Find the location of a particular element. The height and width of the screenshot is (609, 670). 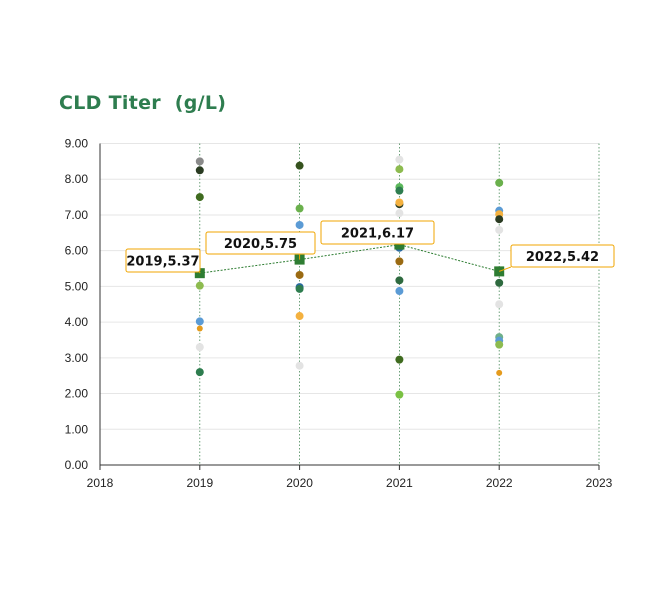

callouts: 2019,5.37 2020,5.75 2021,6.17 2022,5.42 is located at coordinates (370, 247).